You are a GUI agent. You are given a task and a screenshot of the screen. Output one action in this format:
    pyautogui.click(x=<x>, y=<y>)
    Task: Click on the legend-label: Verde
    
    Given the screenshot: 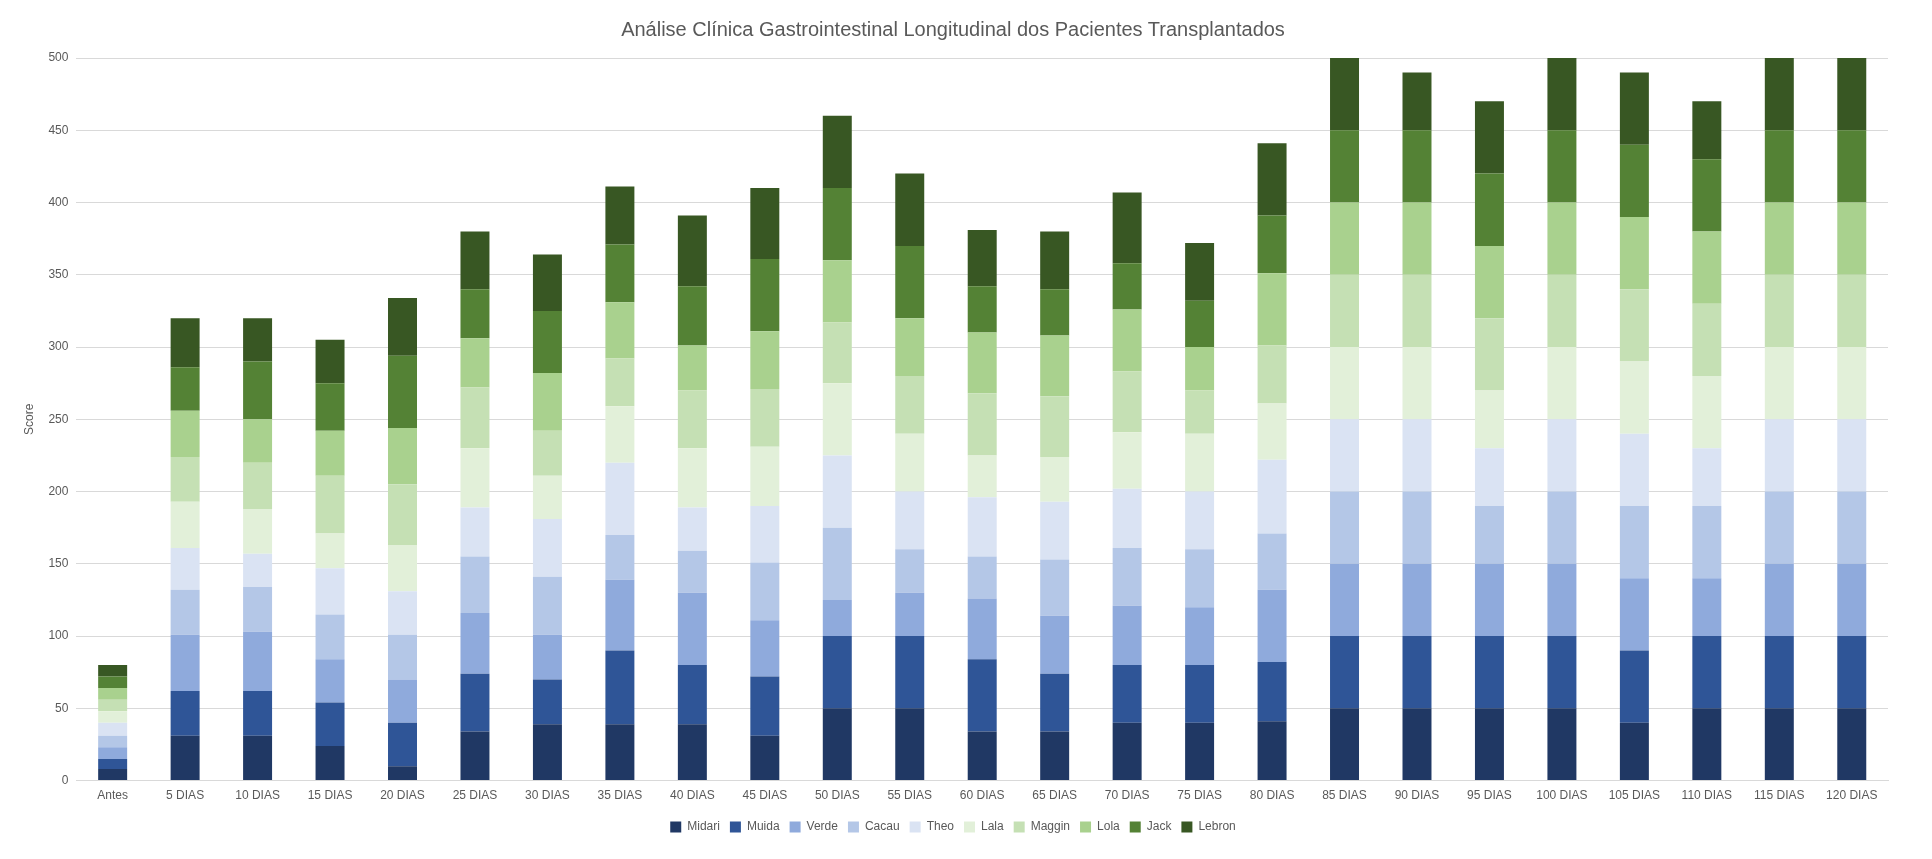 What is the action you would take?
    pyautogui.click(x=822, y=826)
    